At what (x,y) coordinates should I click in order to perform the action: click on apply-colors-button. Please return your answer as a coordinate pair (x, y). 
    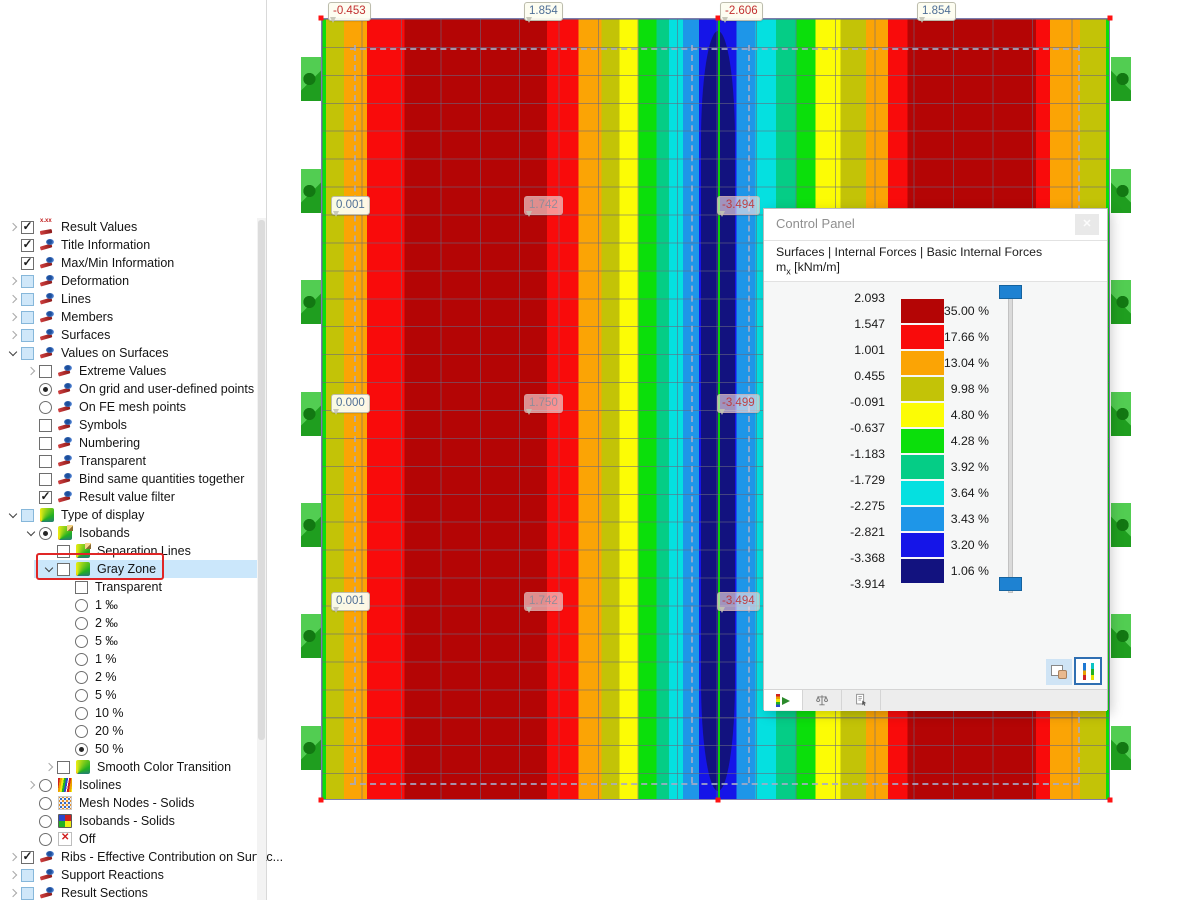
    Looking at the image, I should click on (1059, 672).